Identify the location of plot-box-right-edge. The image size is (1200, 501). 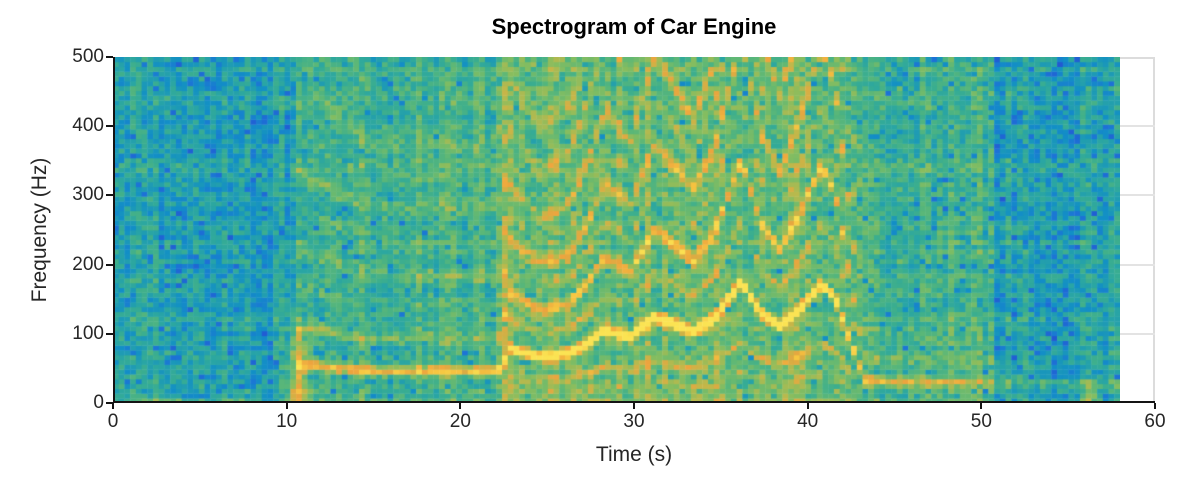
(1154, 230).